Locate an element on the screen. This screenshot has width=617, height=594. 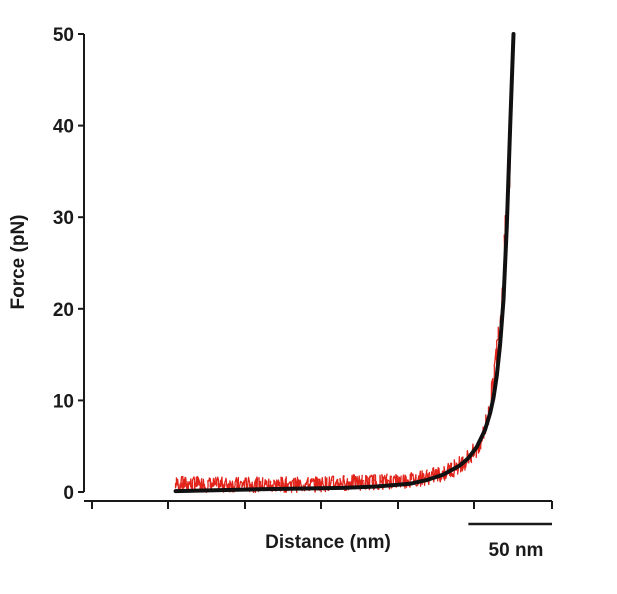
y-tick-label: 20 is located at coordinates (63, 310).